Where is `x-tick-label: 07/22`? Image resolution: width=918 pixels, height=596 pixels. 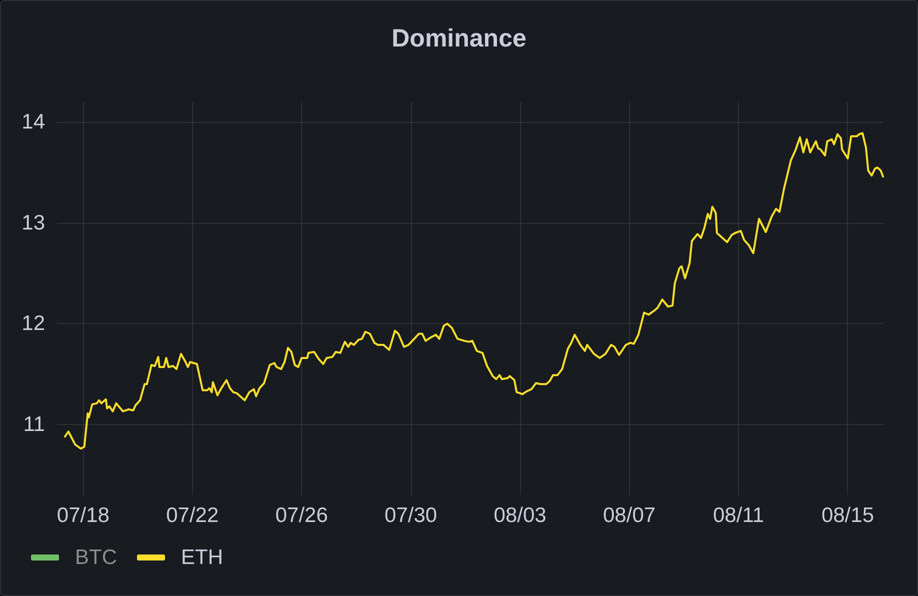
x-tick-label: 07/22 is located at coordinates (192, 515).